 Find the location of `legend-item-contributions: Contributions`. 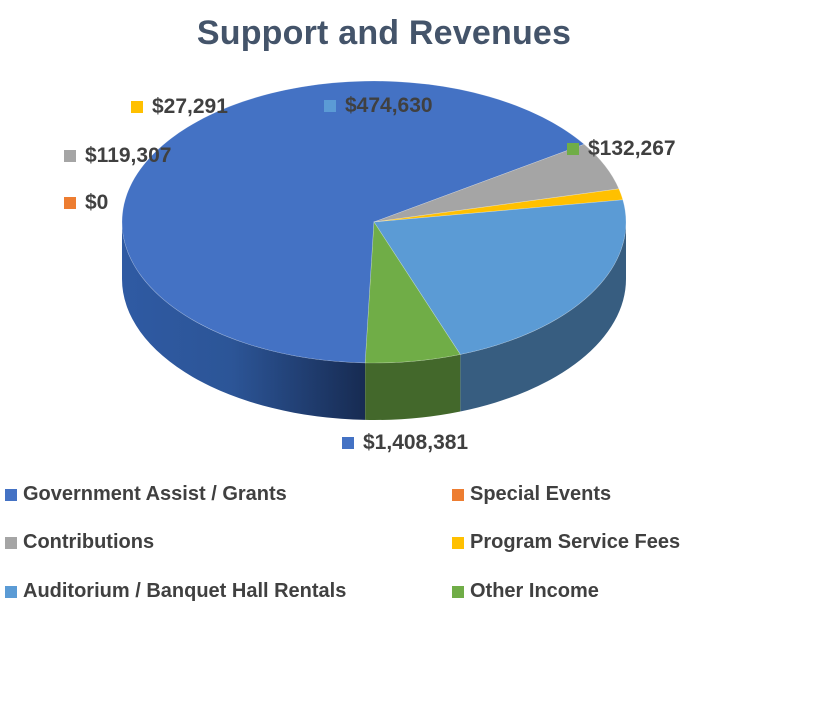

legend-item-contributions: Contributions is located at coordinates (79, 542).